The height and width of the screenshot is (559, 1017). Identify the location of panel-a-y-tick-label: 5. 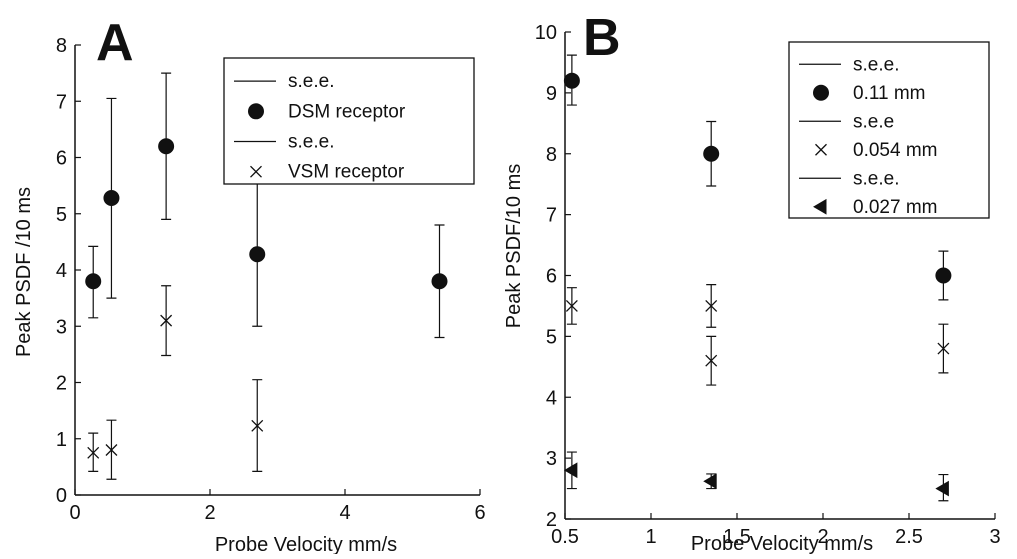
(61, 215).